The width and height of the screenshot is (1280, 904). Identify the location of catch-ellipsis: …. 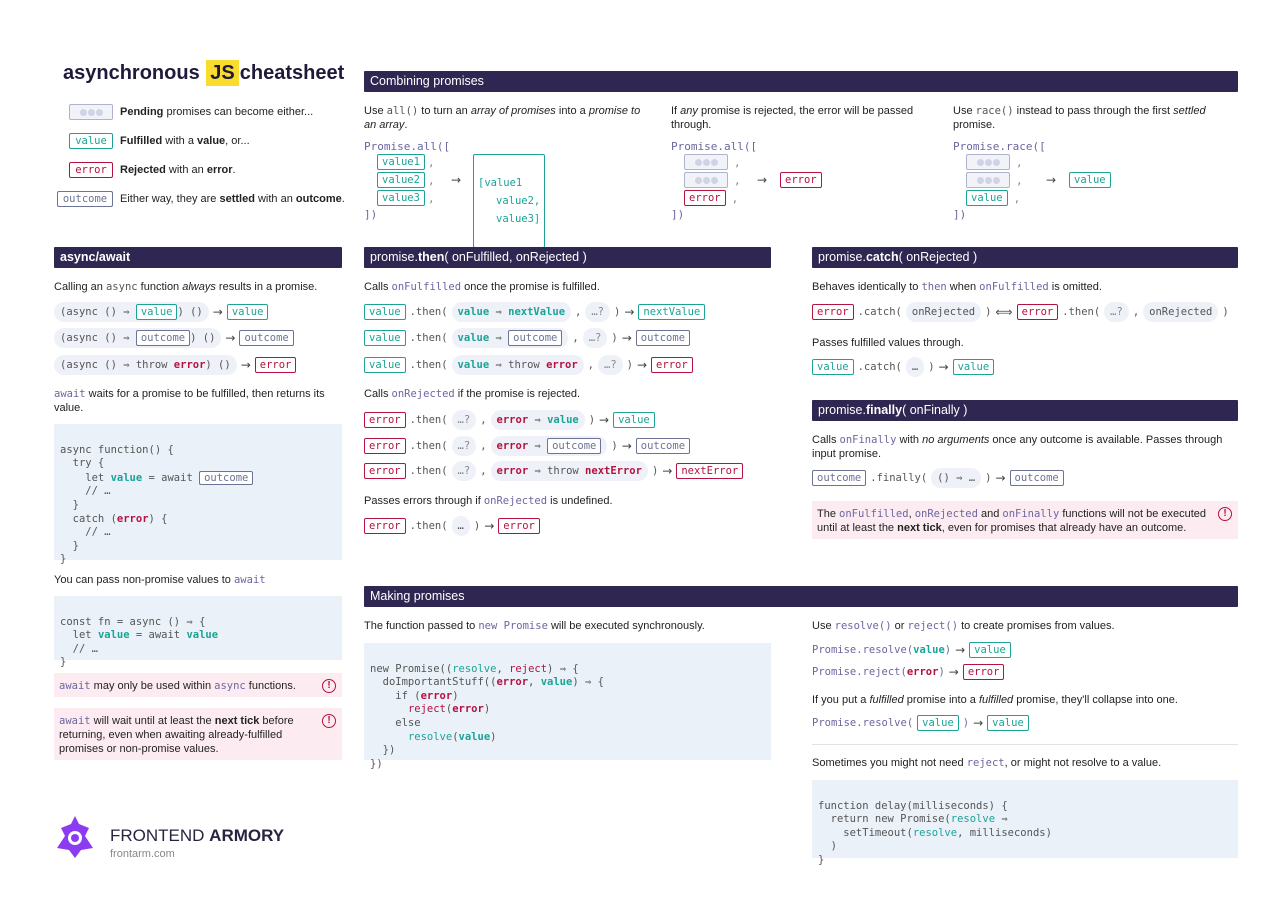
(915, 367).